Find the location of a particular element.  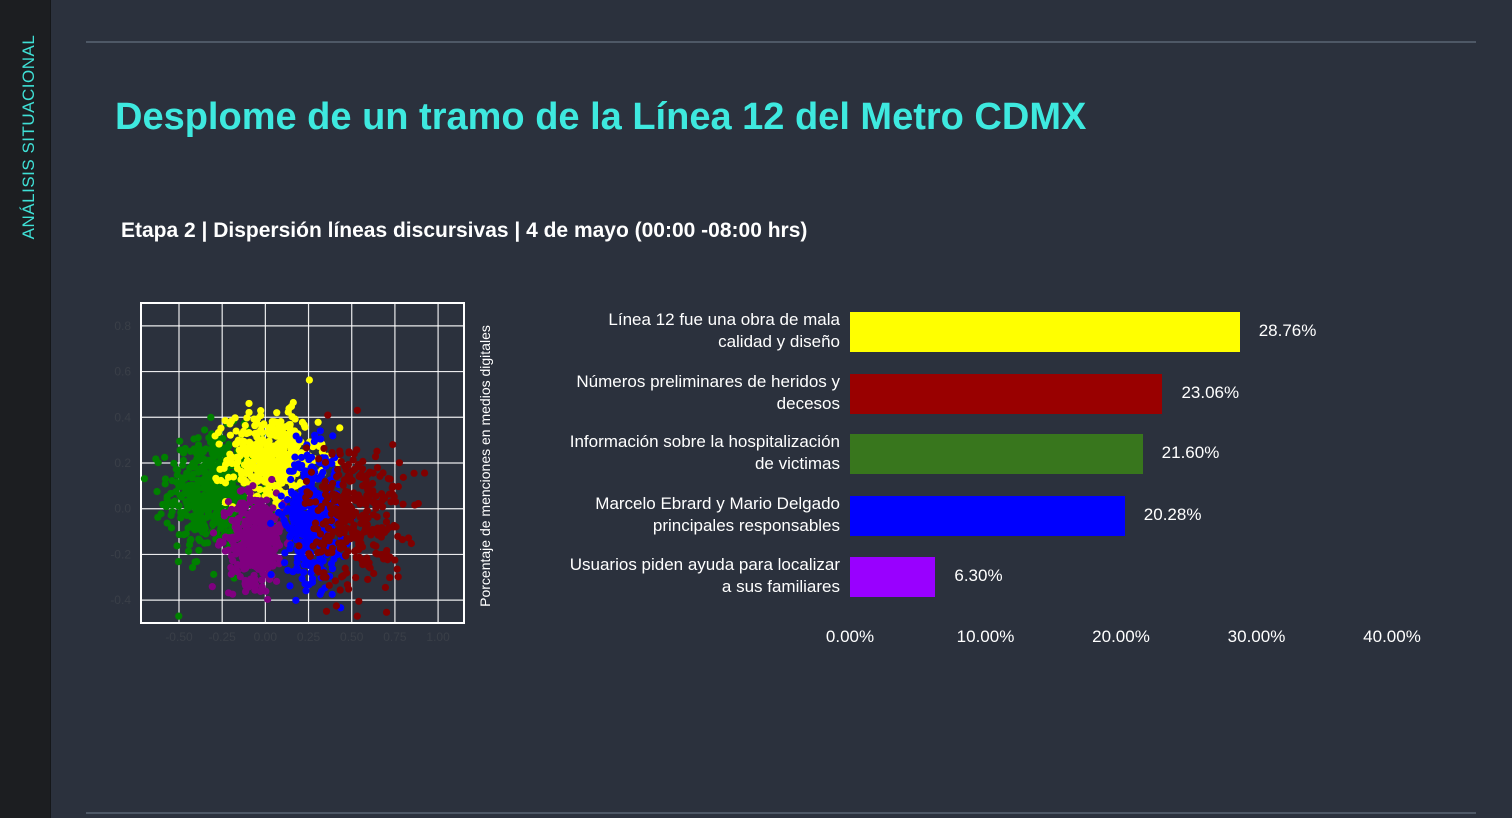

bar-category-label-line1: Usuarios piden ayuda para localizar is located at coordinates (704, 564).